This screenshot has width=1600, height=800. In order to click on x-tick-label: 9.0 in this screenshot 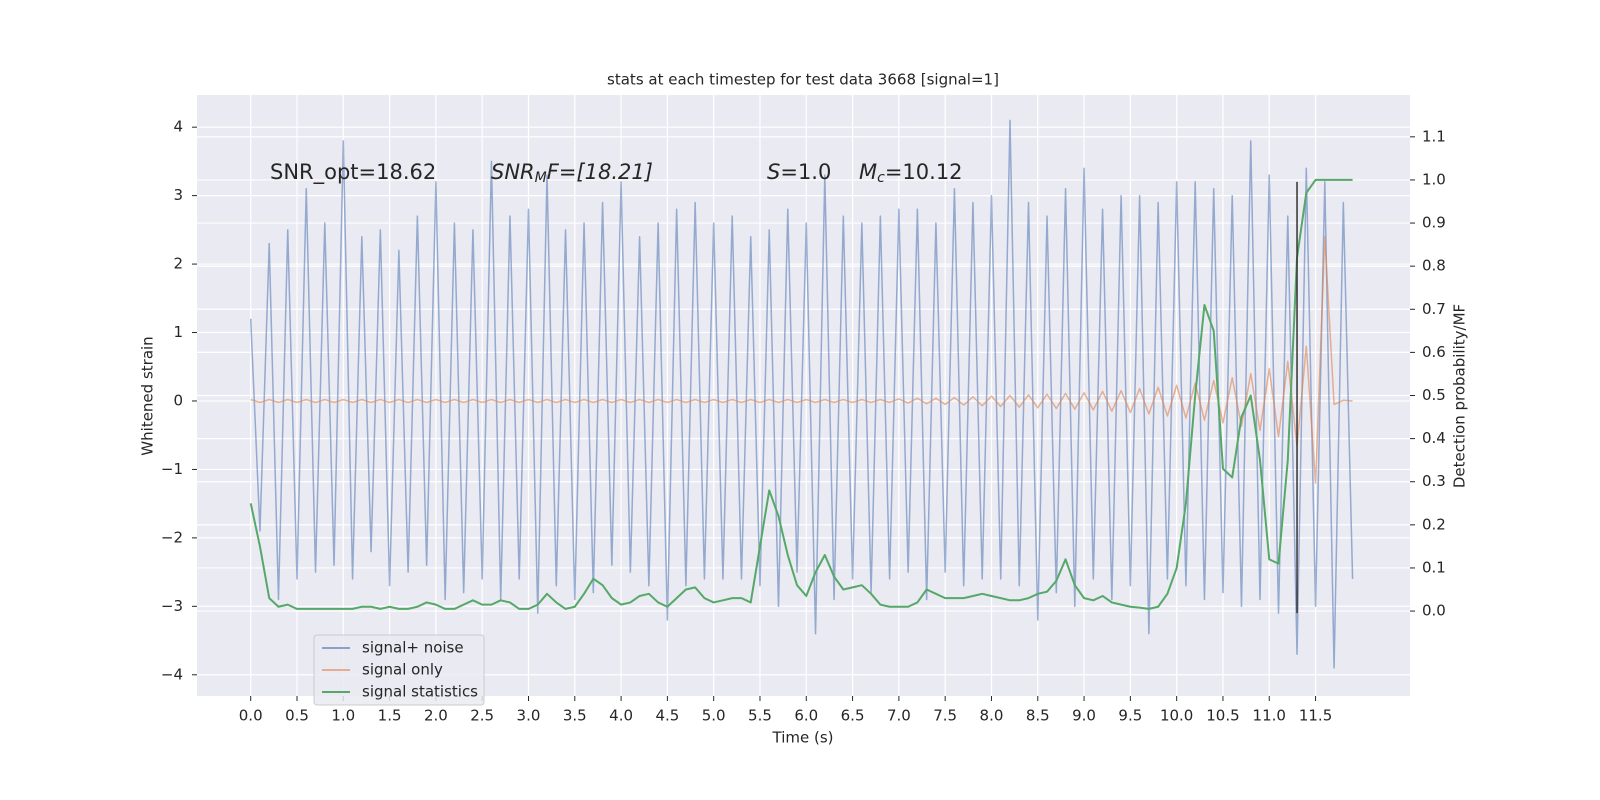, I will do `click(1084, 716)`.